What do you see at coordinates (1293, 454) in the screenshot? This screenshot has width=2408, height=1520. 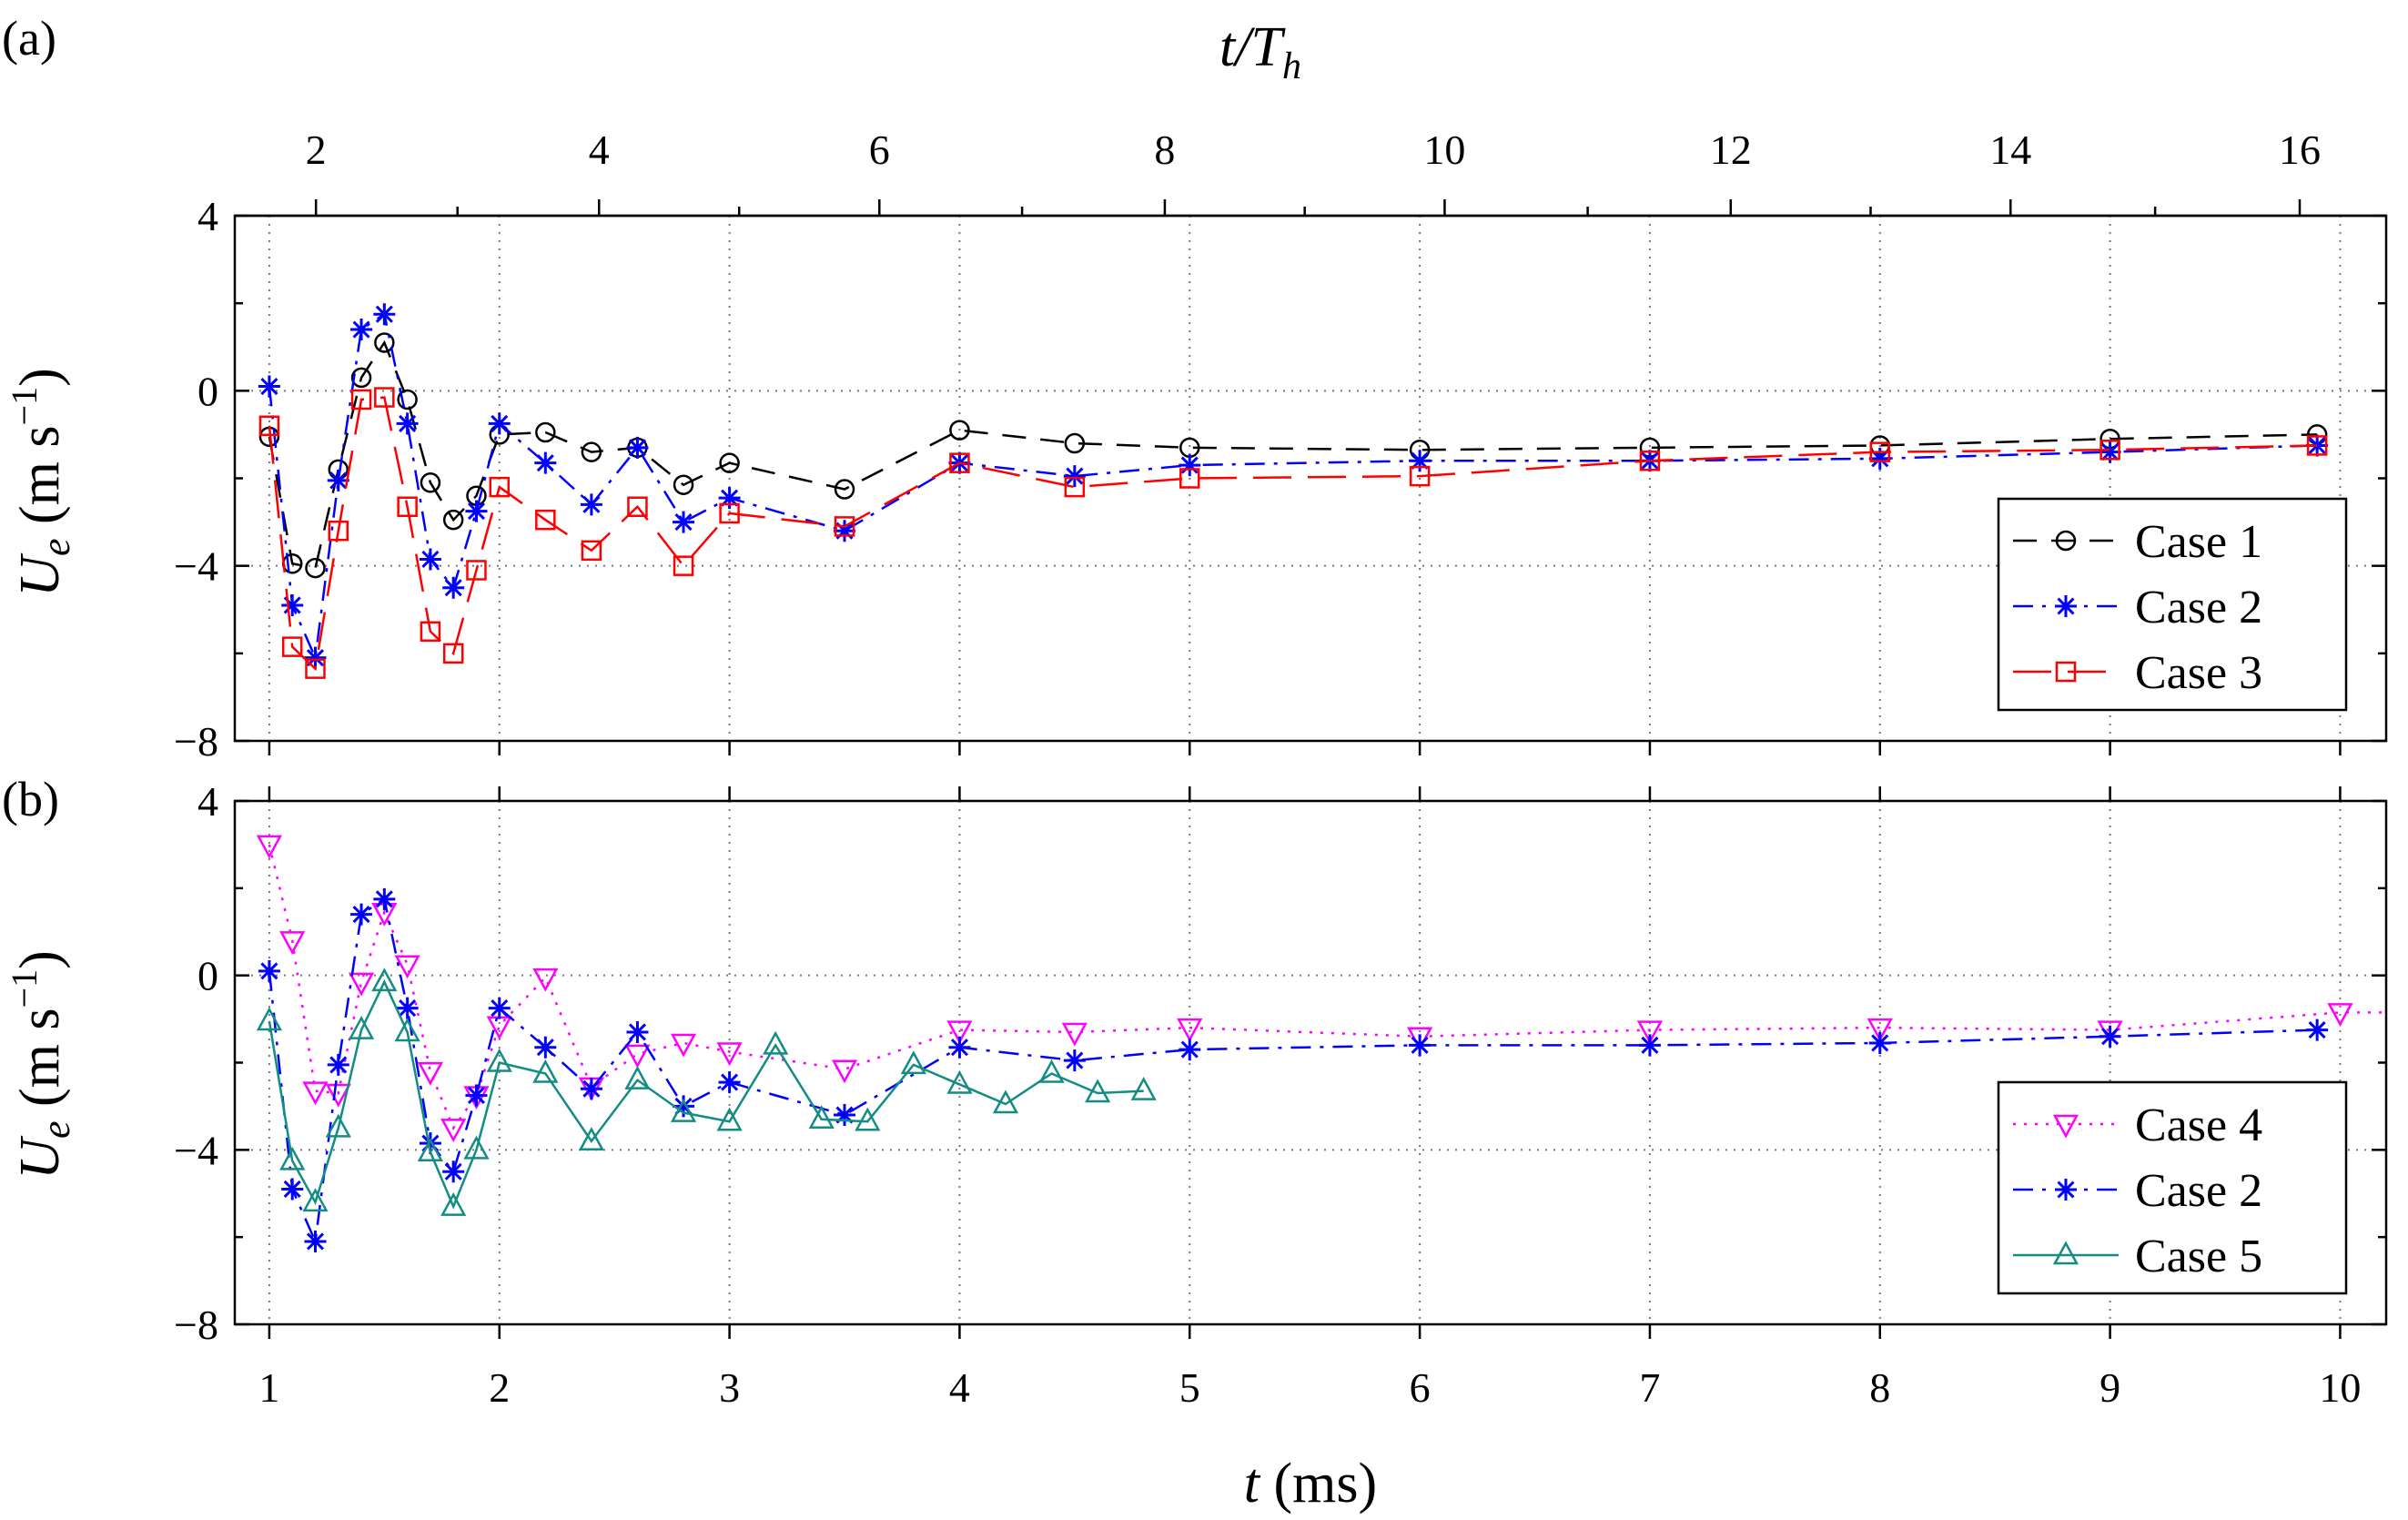 I see `series-line` at bounding box center [1293, 454].